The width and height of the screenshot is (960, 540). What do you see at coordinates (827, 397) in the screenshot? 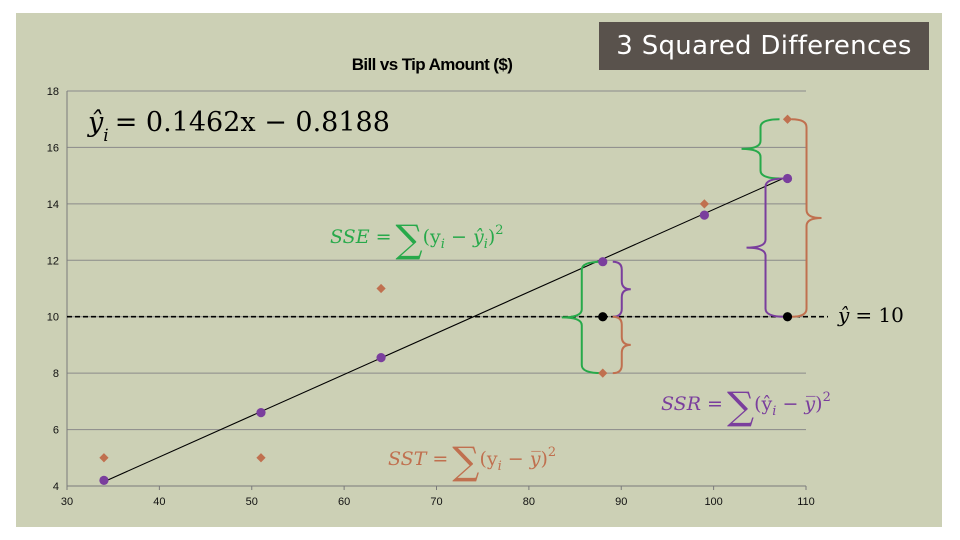
I see `ssr-power: 2` at bounding box center [827, 397].